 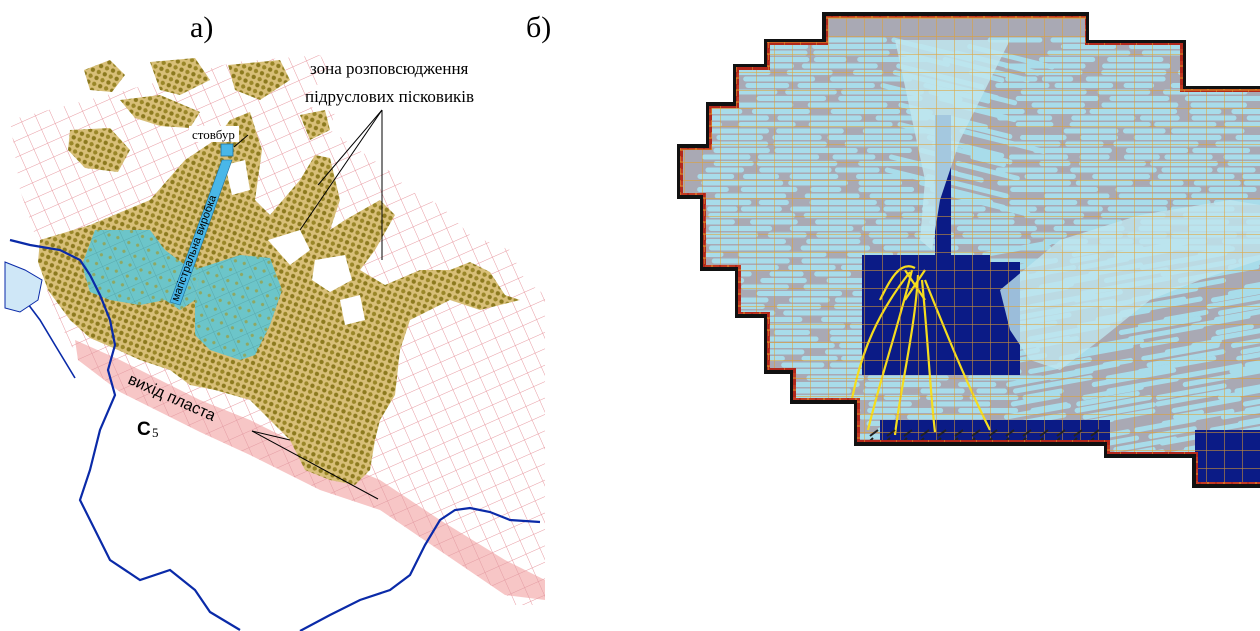 What do you see at coordinates (155, 432) in the screenshot?
I see `seam-subscript: 5` at bounding box center [155, 432].